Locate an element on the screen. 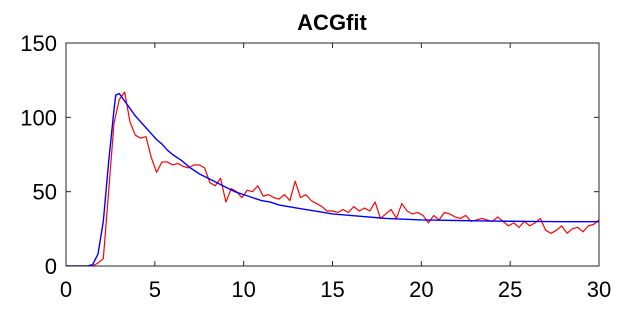 Image resolution: width=621 pixels, height=322 pixels. x-tick-label: 20 is located at coordinates (421, 289).